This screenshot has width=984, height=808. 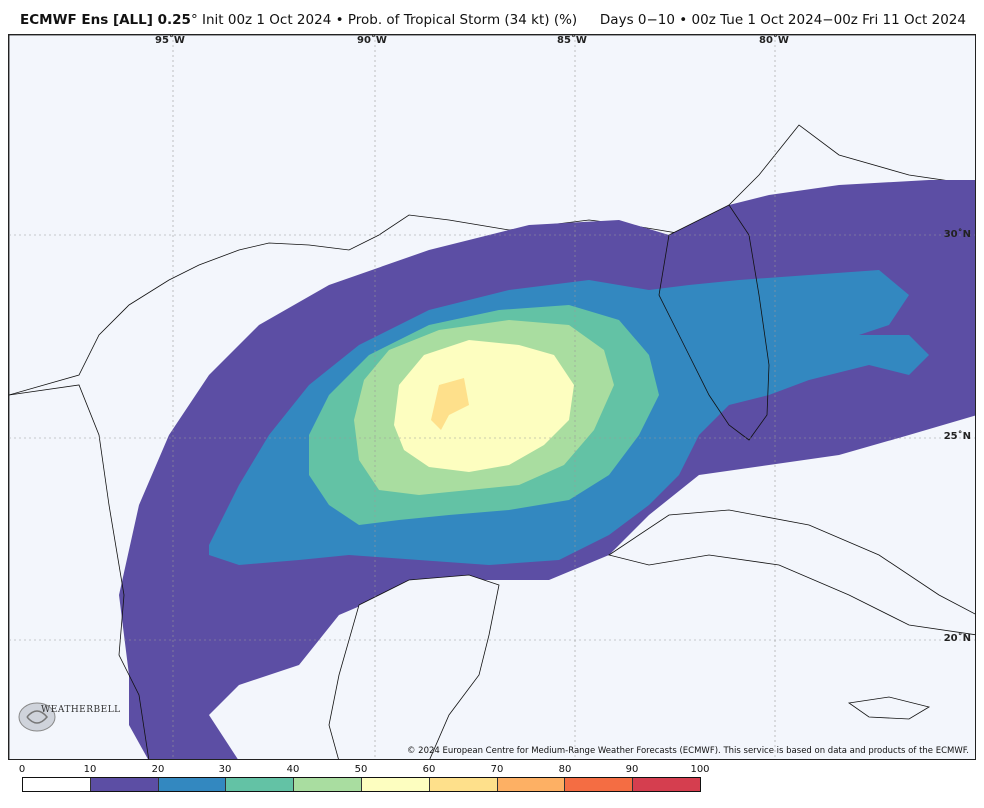 What do you see at coordinates (105, 20) in the screenshot?
I see `model-name: ECMWF Ens [ALL] 0.25` at bounding box center [105, 20].